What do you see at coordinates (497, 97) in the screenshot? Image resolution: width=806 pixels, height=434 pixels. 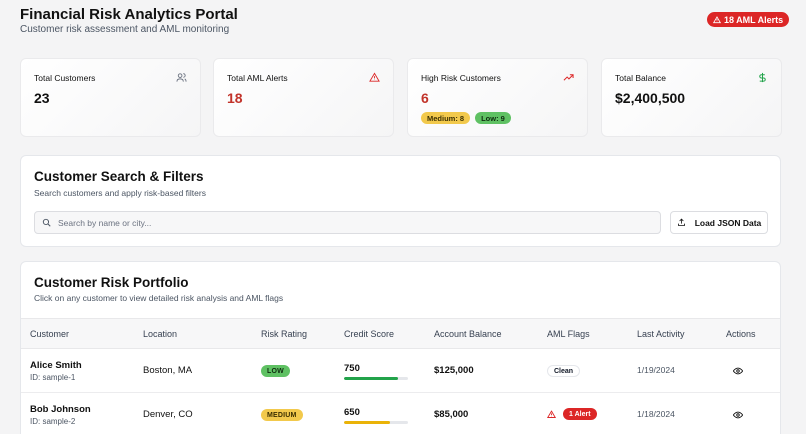 I see `stat-card-high-risk: High Risk Customers 6 Medium: 8 Low: 9` at bounding box center [497, 97].